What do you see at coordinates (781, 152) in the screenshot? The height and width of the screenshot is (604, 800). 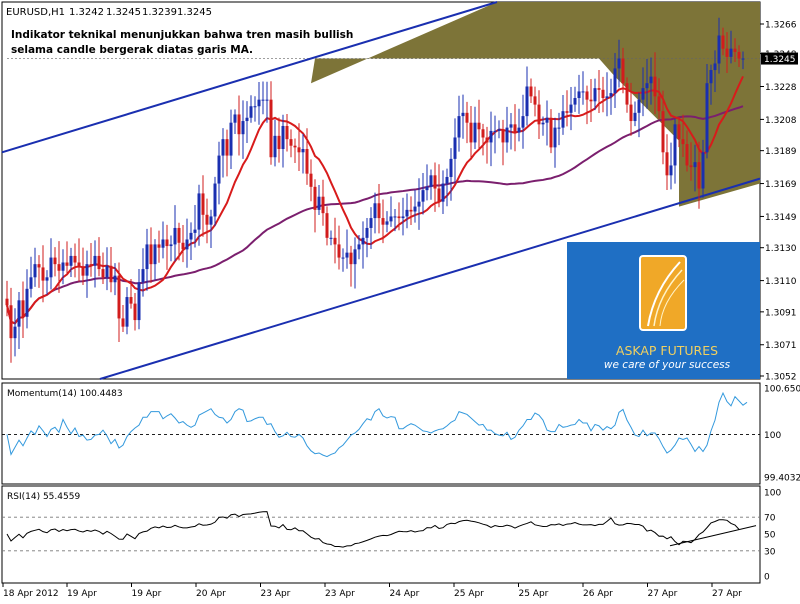 I see `price-tick-label: 1.3189` at bounding box center [781, 152].